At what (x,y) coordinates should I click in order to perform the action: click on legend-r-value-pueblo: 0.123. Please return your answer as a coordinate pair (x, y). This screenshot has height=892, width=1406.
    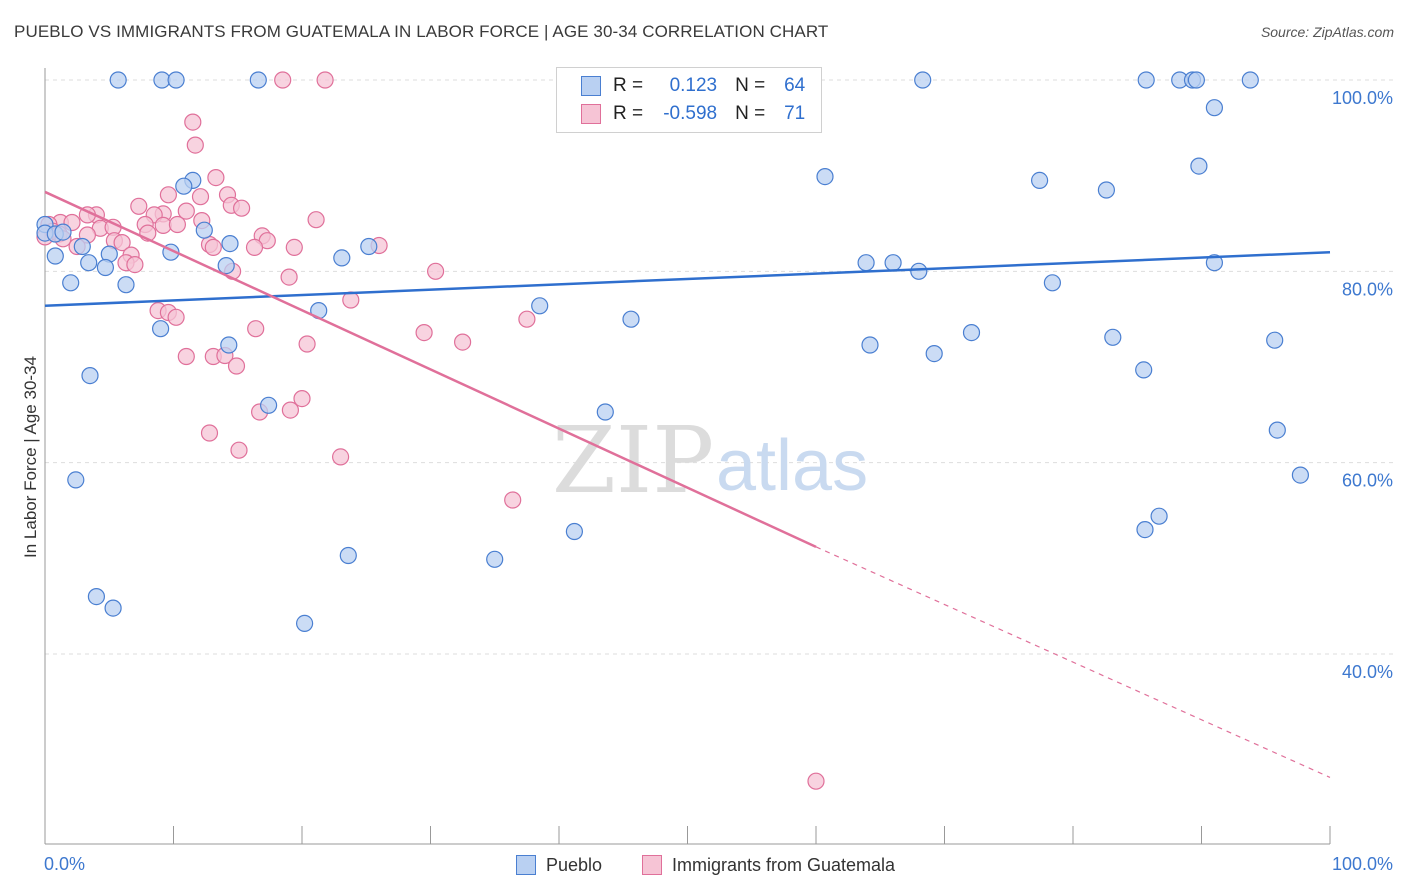
    Looking at the image, I should click on (693, 85).